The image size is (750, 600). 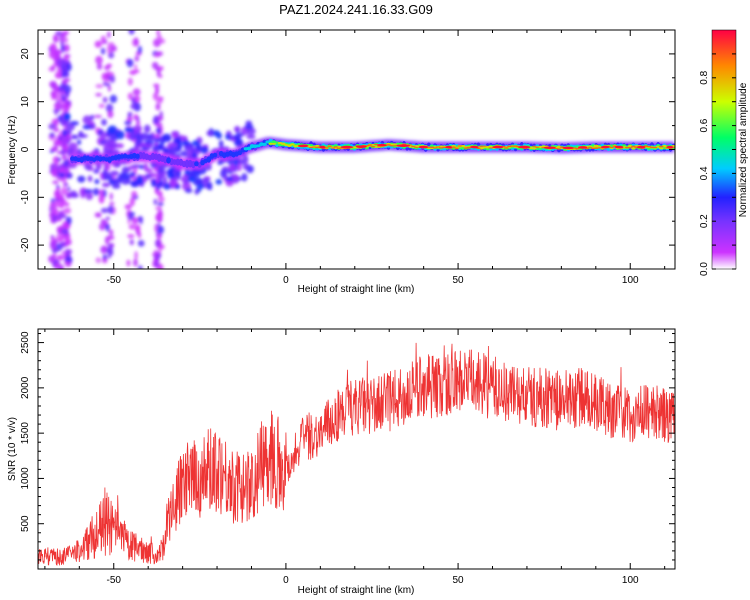 I want to click on colorbar-label: Normalized spectral amplitude, so click(x=743, y=149).